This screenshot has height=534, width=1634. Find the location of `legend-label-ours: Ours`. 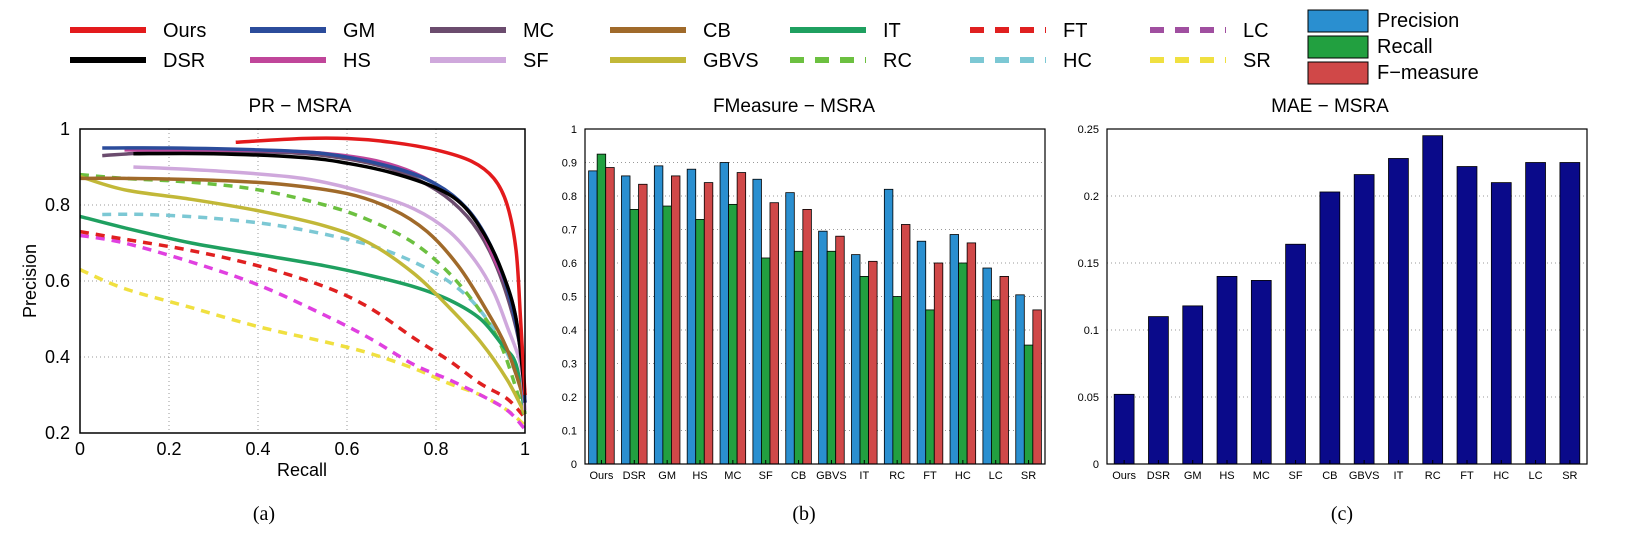

legend-label-ours: Ours is located at coordinates (184, 31).